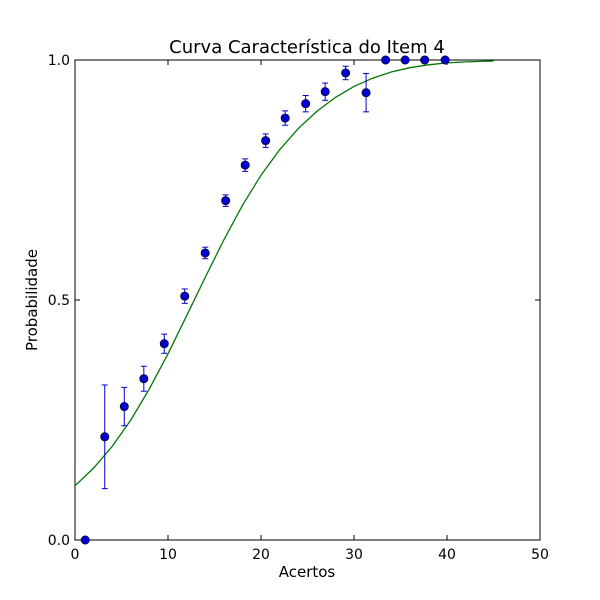 This screenshot has width=600, height=600. I want to click on x-tick-label: 10, so click(168, 555).